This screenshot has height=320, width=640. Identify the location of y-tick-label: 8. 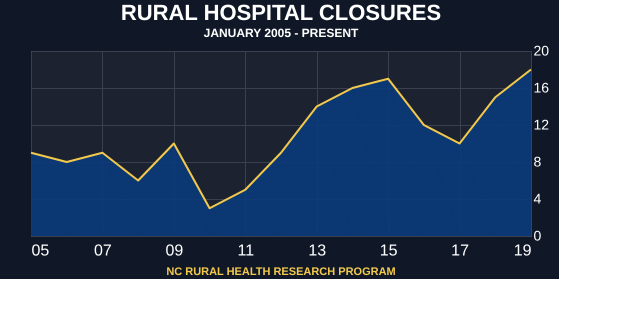
(538, 162).